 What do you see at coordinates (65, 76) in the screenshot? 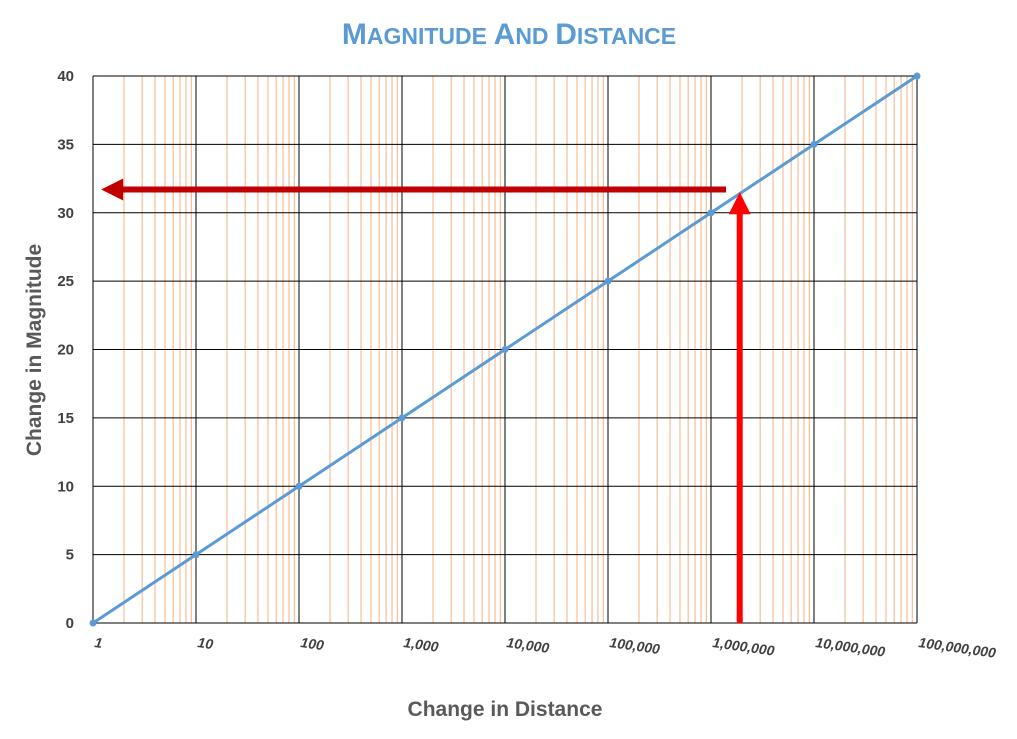
I see `y-tick-label: 40` at bounding box center [65, 76].